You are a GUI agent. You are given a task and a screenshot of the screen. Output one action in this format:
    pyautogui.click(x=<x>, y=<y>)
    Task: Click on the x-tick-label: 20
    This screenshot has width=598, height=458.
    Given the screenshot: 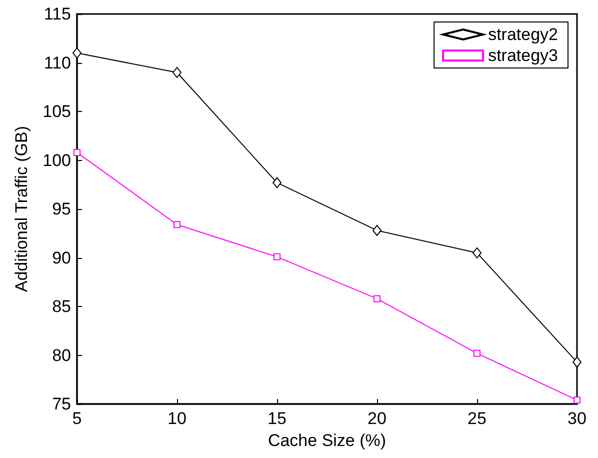 What is the action you would take?
    pyautogui.click(x=377, y=418)
    